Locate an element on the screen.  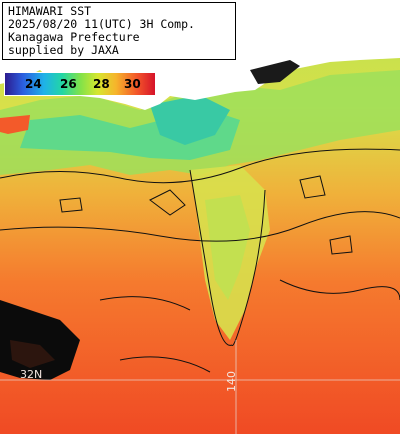
legend-tick-24: 24 is located at coordinates (33, 84).